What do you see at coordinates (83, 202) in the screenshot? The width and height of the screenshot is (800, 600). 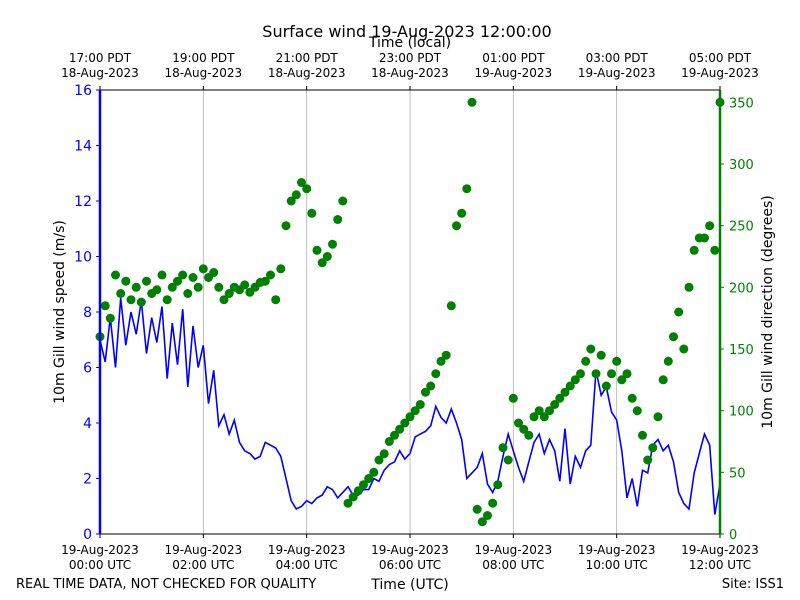 I see `left-tick-label: 12` at bounding box center [83, 202].